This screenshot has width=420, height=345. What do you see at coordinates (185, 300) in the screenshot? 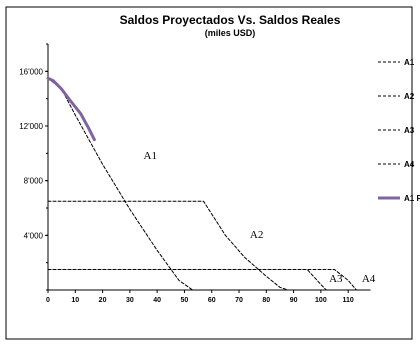
I see `x-tick-label: 50` at bounding box center [185, 300].